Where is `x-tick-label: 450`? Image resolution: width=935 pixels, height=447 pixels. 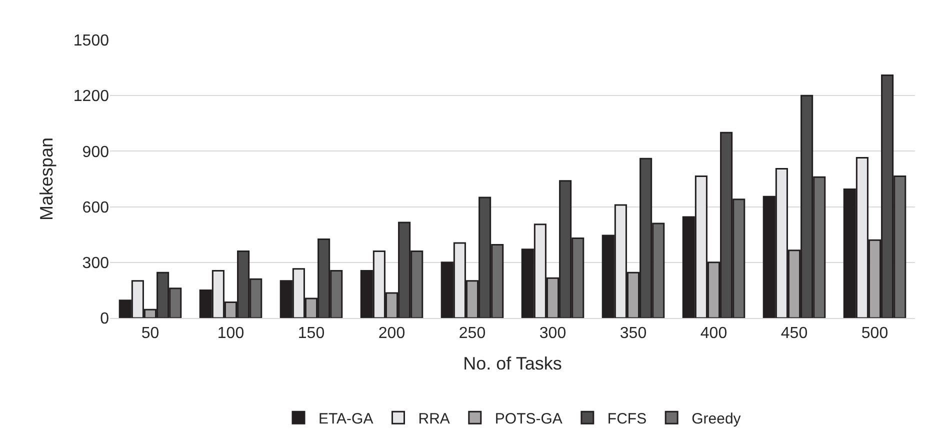
x-tick-label: 450 is located at coordinates (794, 333).